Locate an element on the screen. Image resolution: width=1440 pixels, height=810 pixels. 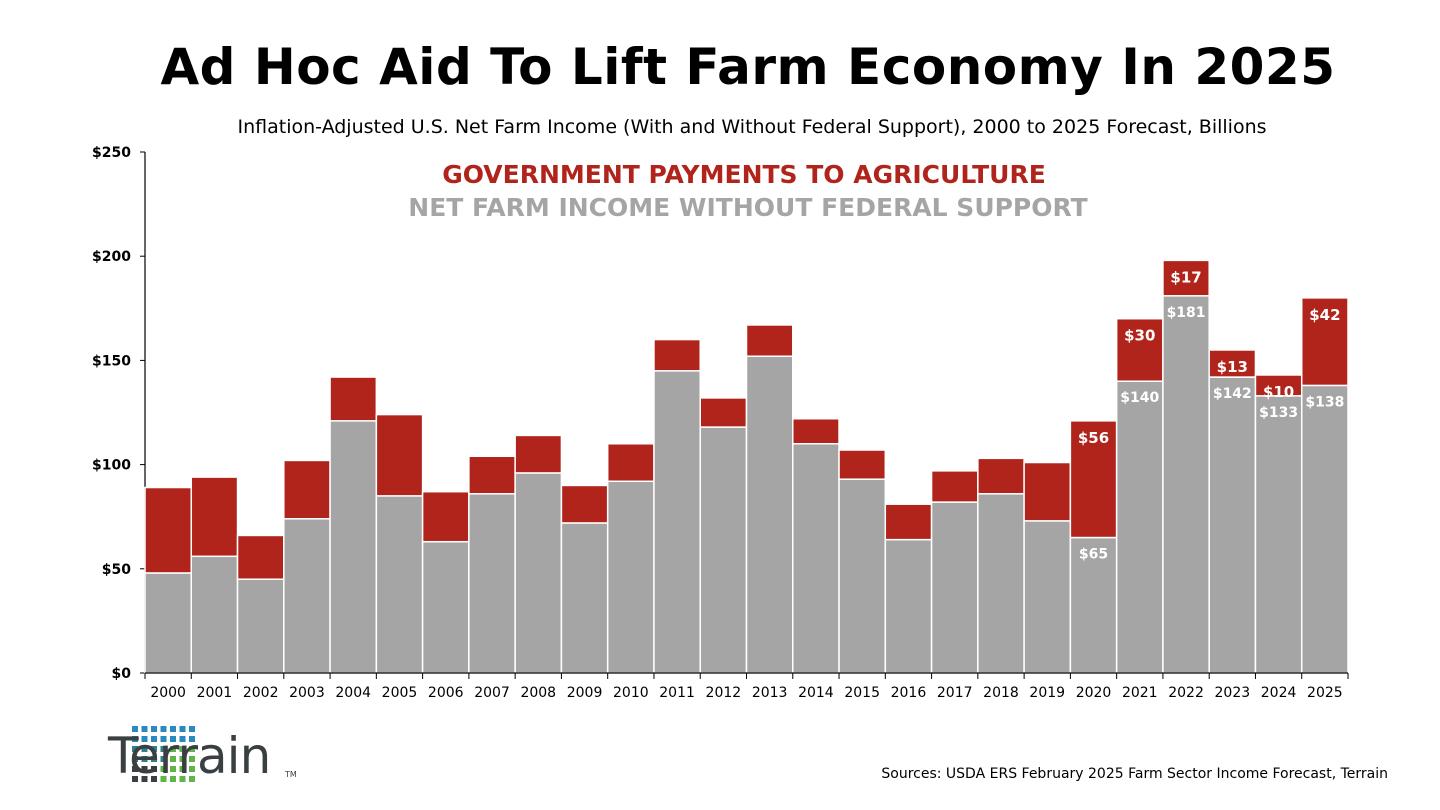
bar-gov-payments-2008 is located at coordinates (538, 454).